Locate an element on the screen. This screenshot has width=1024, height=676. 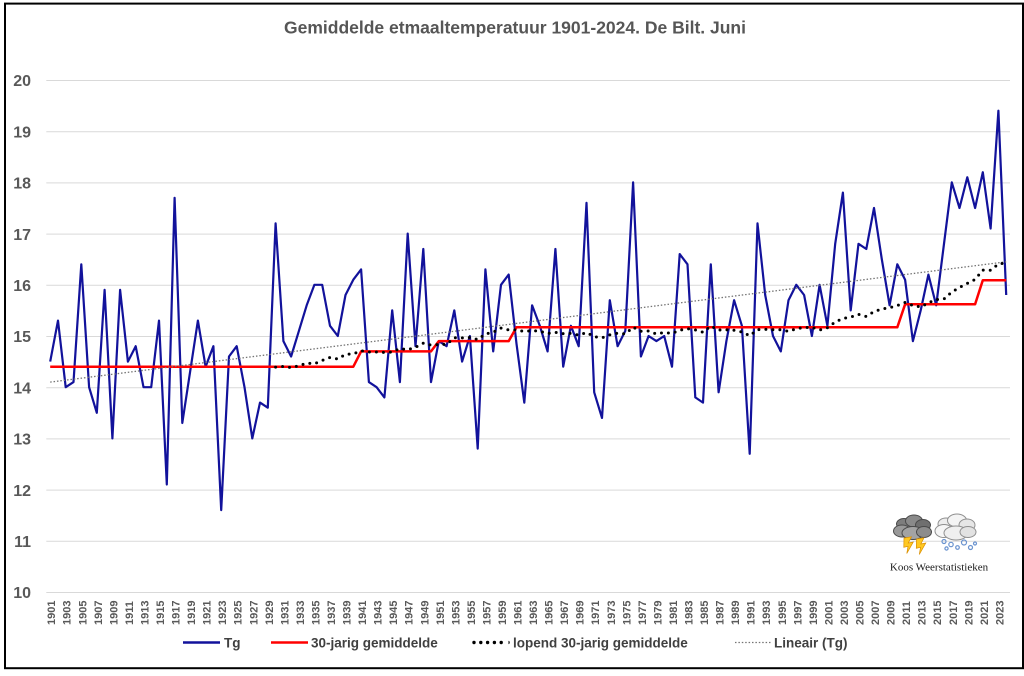
svg-text: 30-jarig gemiddelde is located at coordinates (374, 643).